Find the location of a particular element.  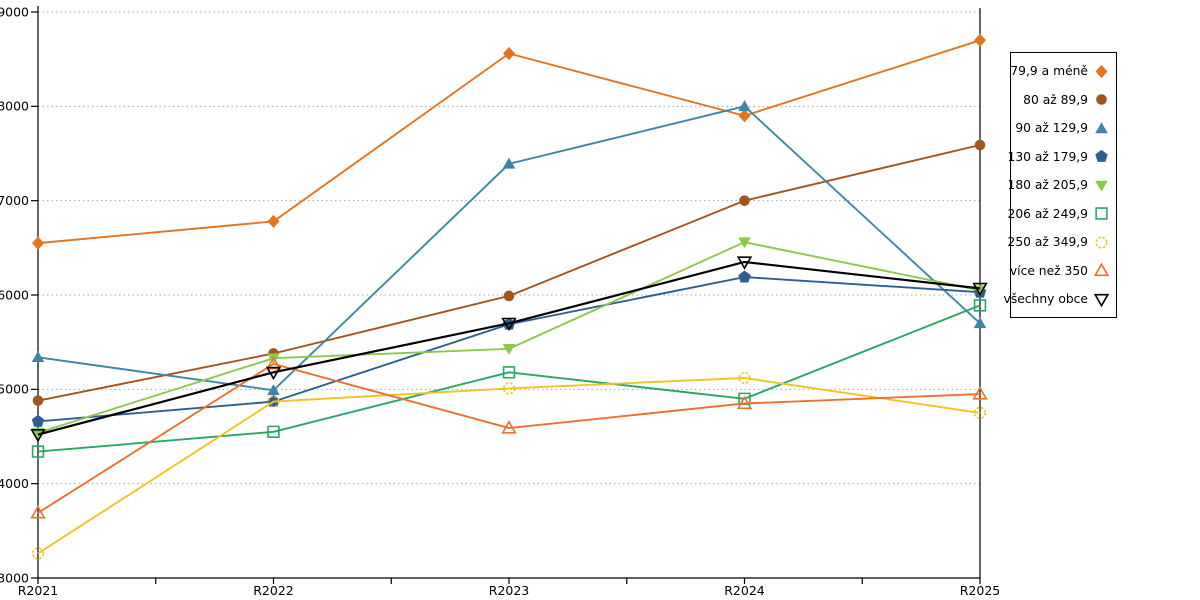

pentagon-legend-icon is located at coordinates (1101, 155).